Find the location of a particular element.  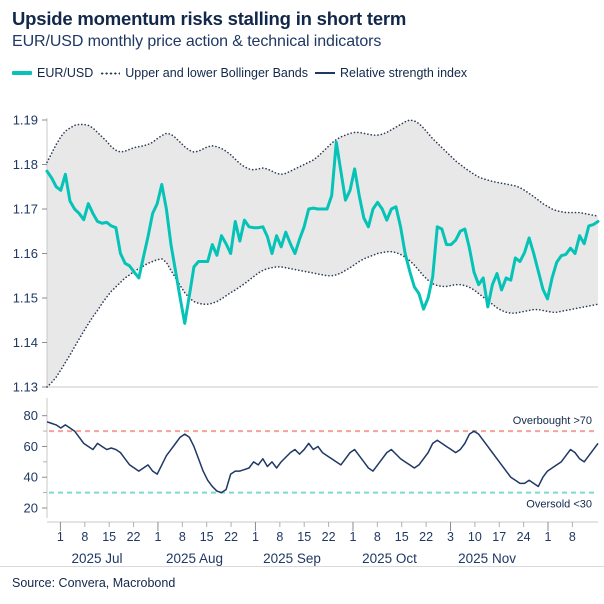

x-axis-day-label: 10 is located at coordinates (475, 537).